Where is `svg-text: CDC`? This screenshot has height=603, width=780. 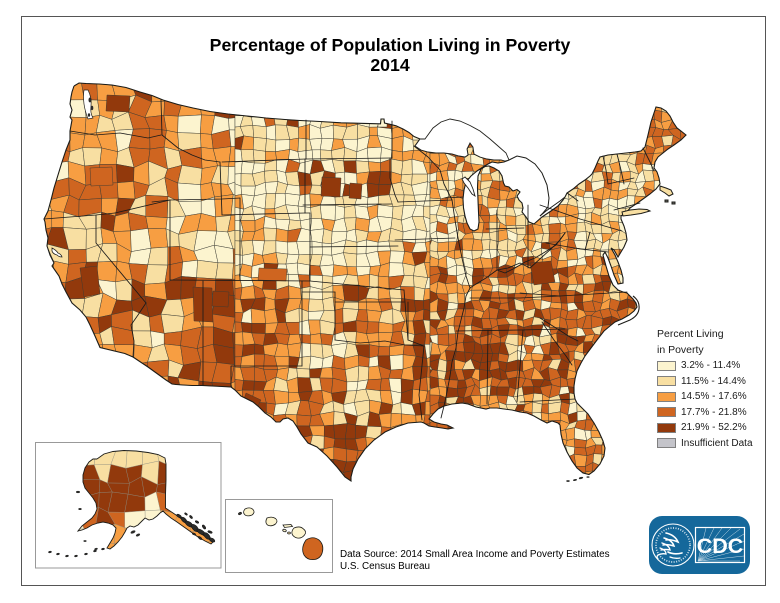 svg-text: CDC is located at coordinates (720, 546).